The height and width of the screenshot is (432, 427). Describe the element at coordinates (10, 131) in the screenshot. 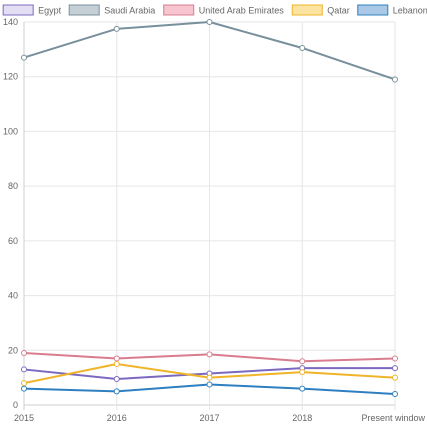

I see `y-tick-label: 100` at that location.